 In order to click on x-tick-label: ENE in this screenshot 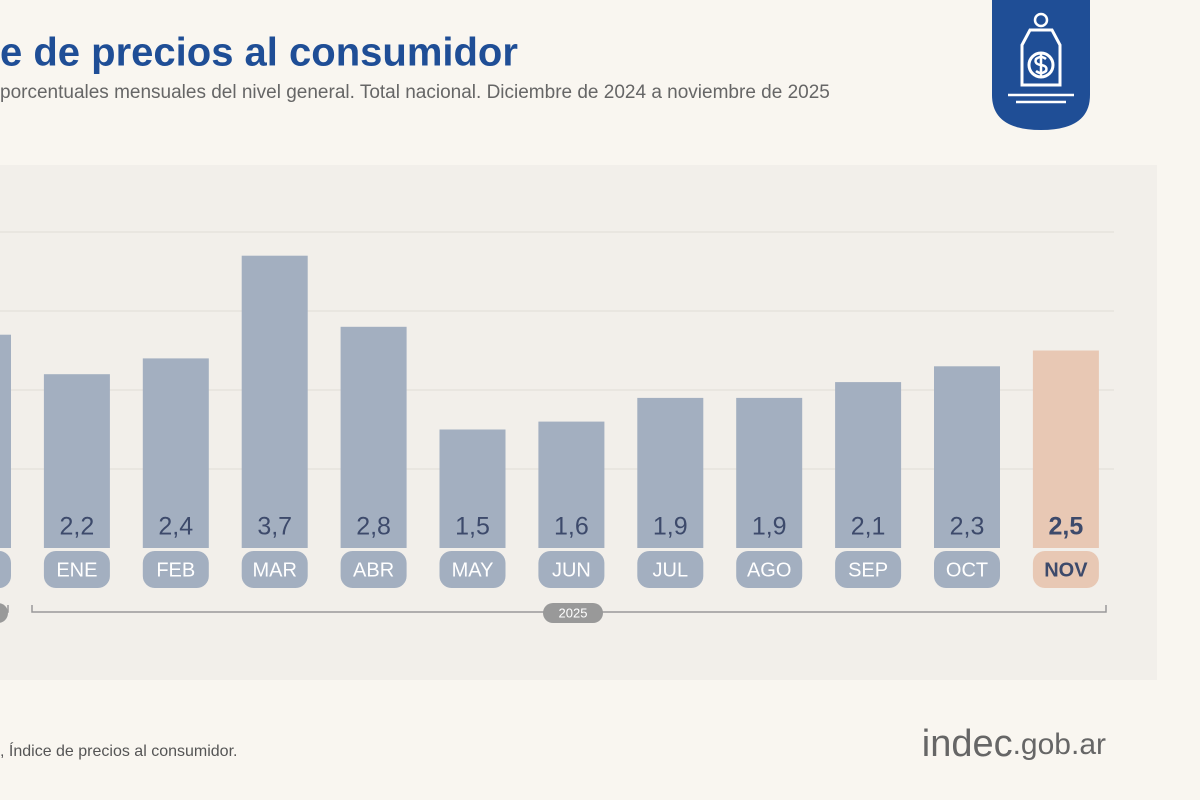, I will do `click(76, 570)`.